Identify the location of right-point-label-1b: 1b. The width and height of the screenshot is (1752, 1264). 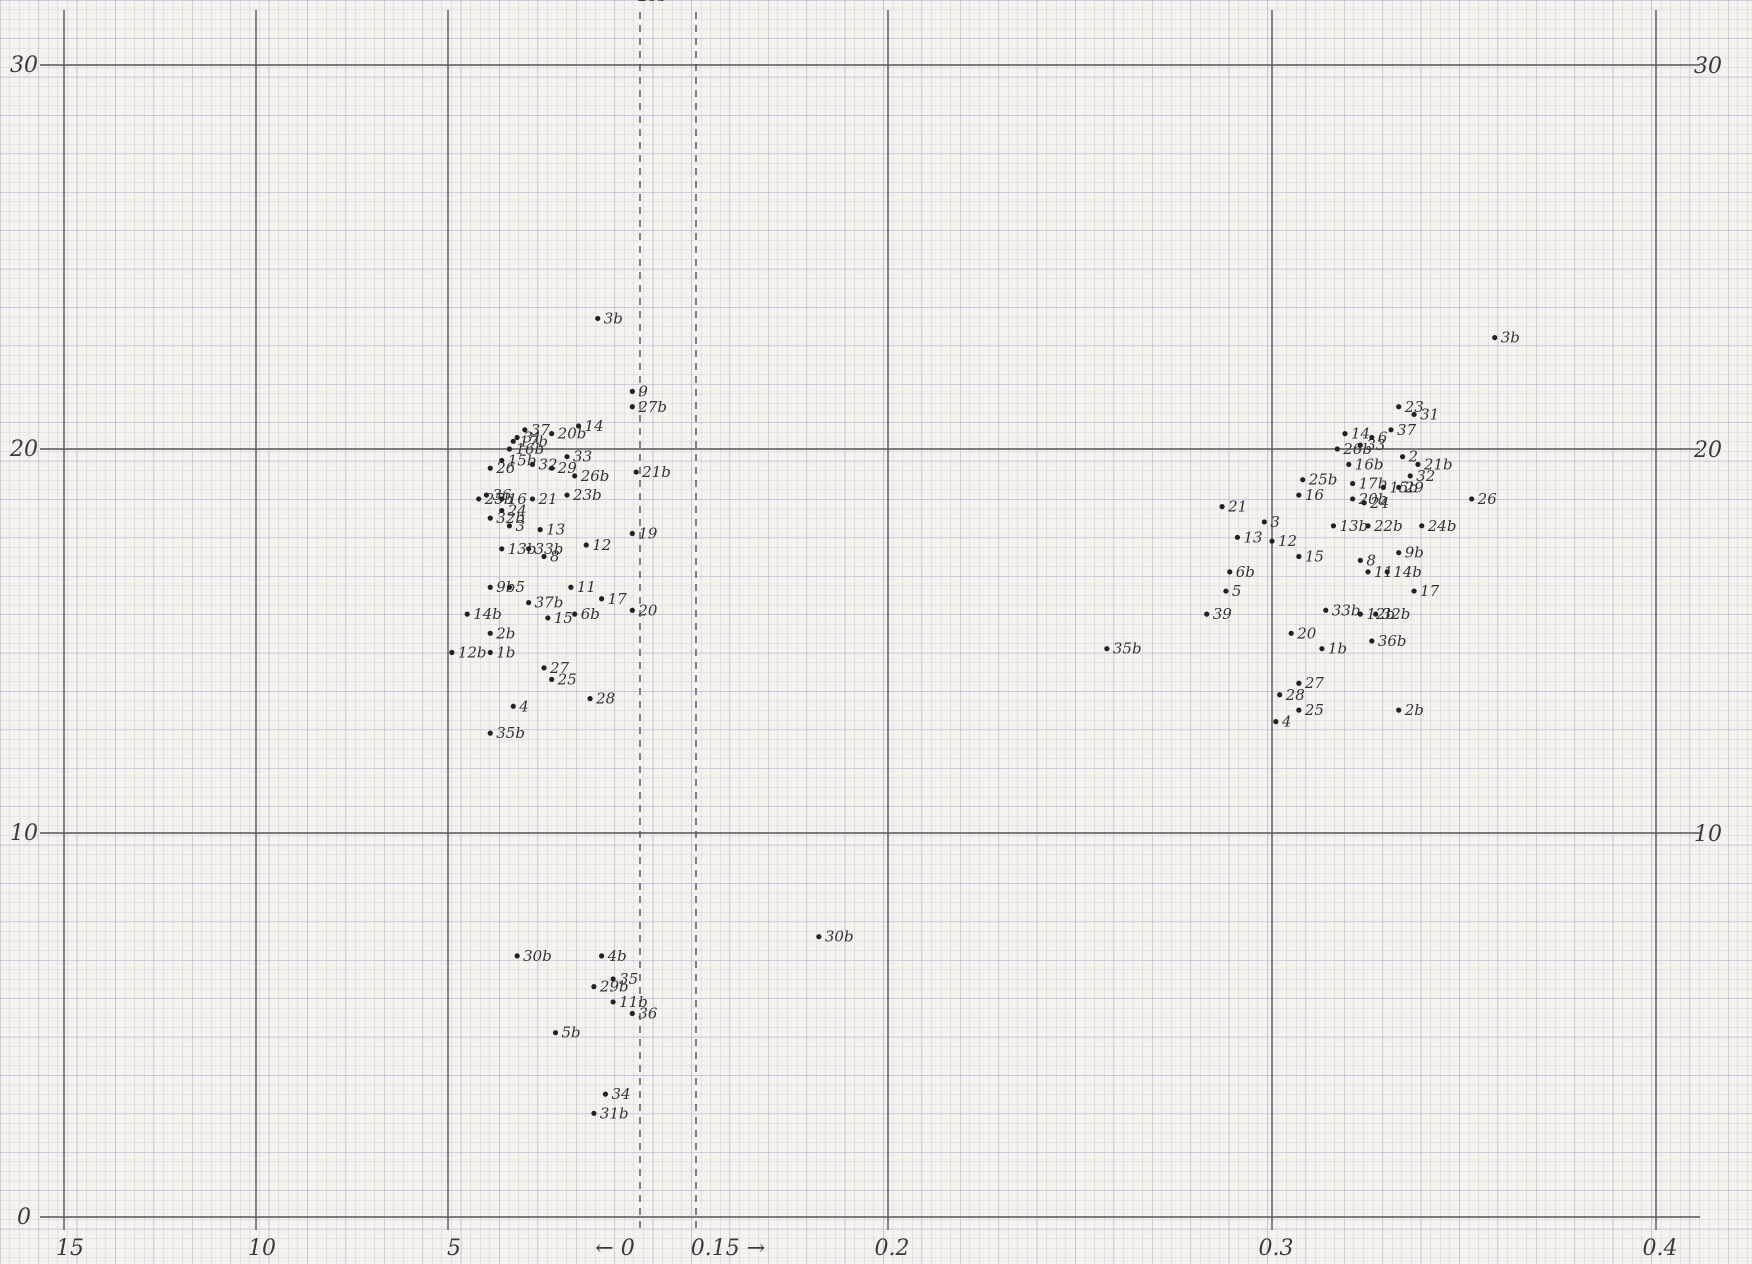
(1337, 649).